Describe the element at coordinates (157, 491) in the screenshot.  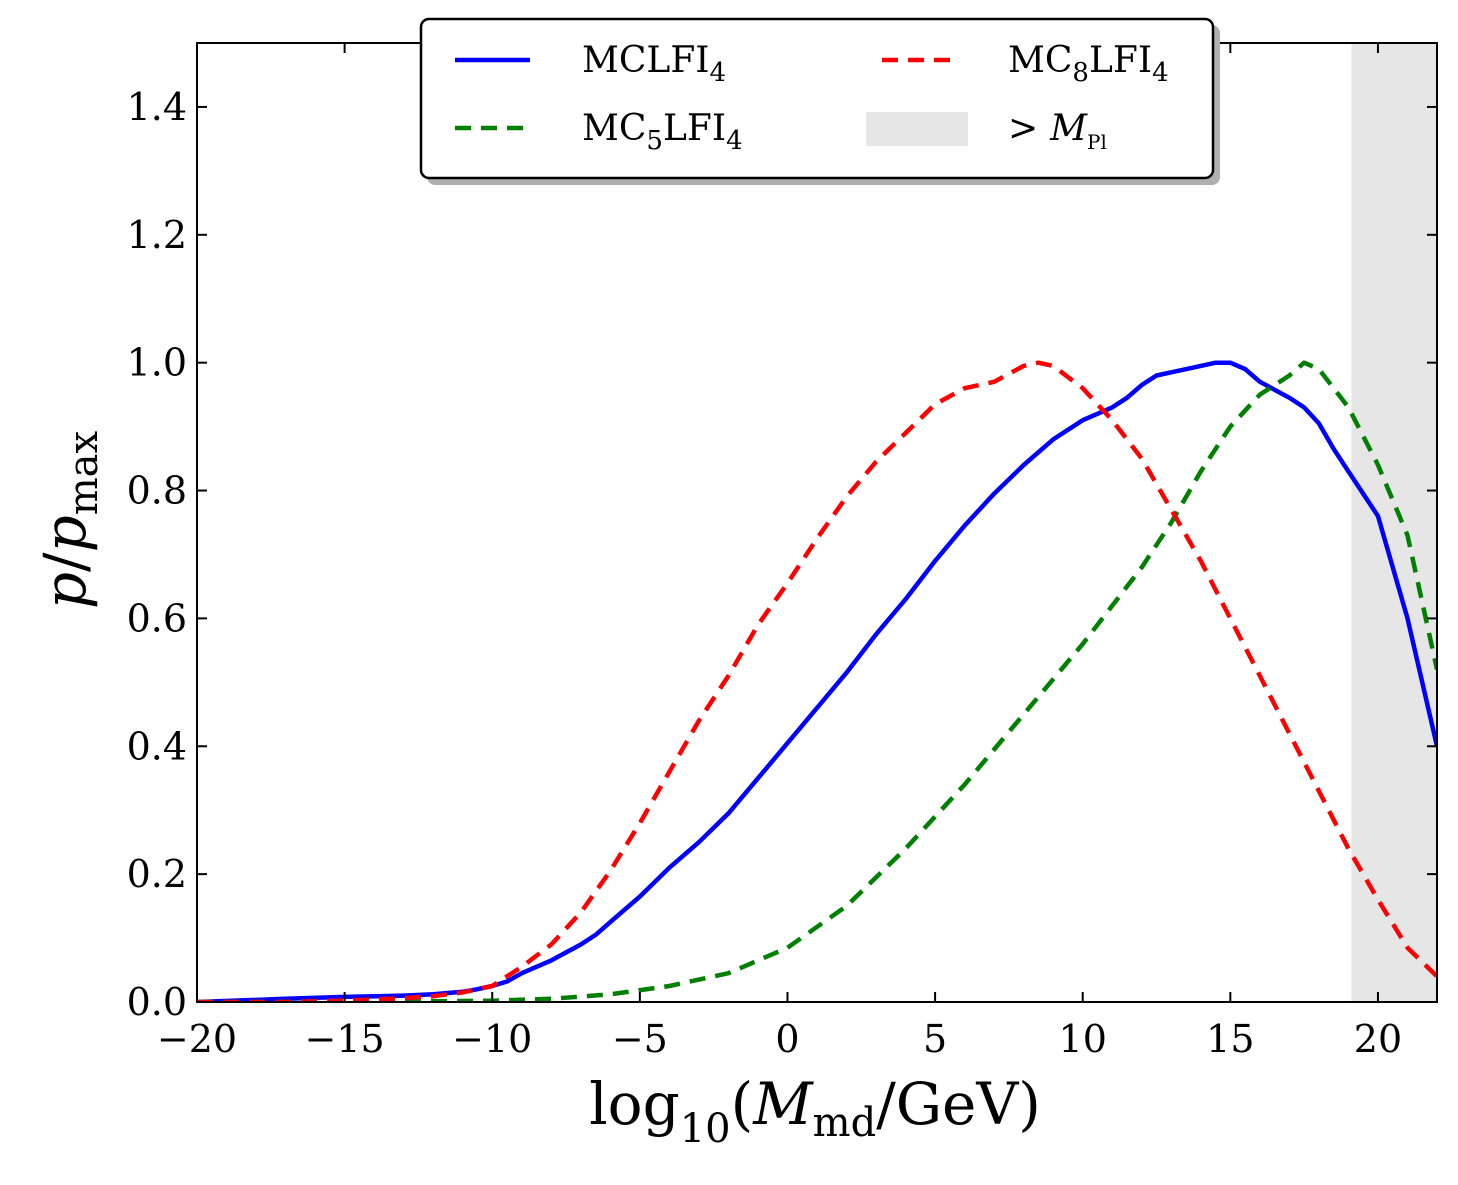
I see `y-tick-label: 0.8` at that location.